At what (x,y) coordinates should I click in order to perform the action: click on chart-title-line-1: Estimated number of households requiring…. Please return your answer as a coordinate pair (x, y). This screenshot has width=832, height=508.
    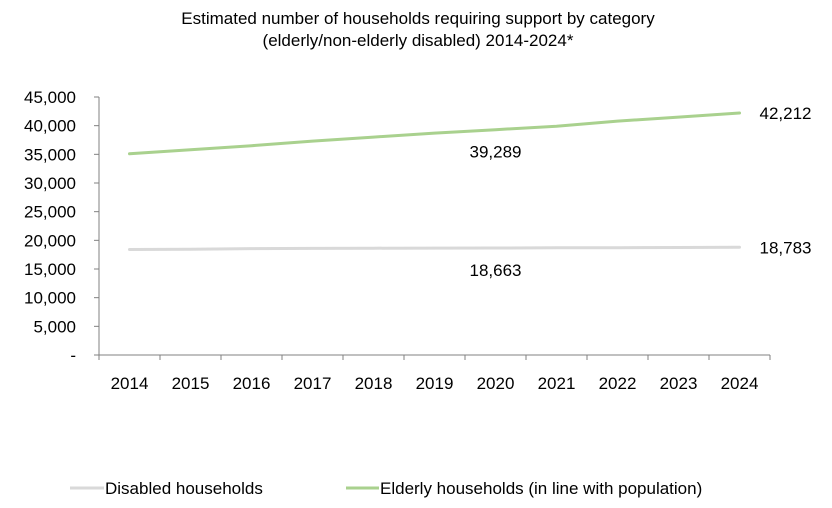
    Looking at the image, I should click on (418, 18).